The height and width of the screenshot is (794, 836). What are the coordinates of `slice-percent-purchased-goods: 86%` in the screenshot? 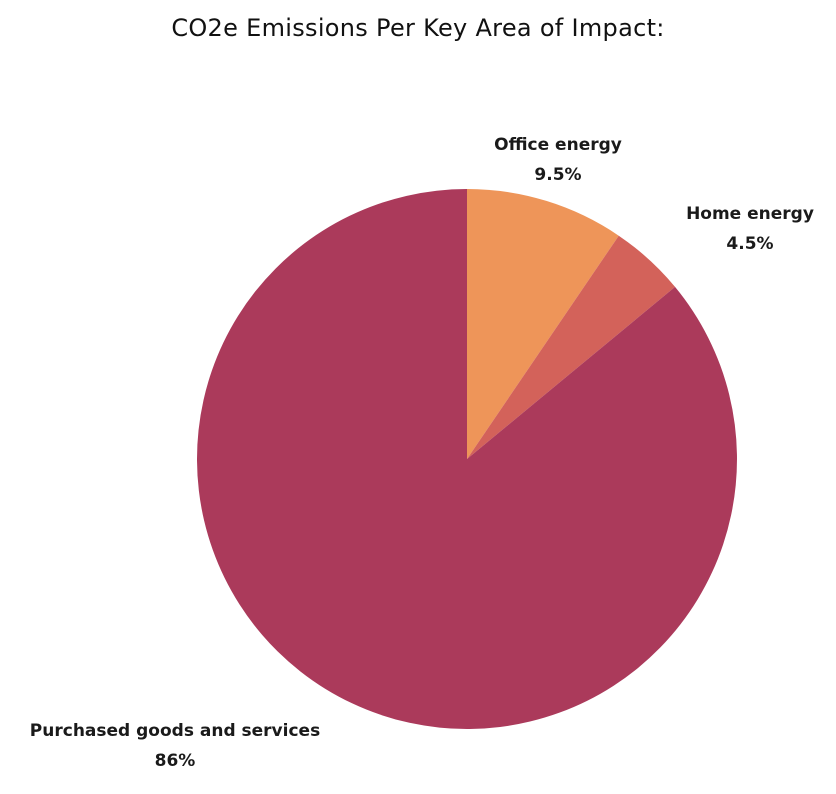 It's located at (175, 761).